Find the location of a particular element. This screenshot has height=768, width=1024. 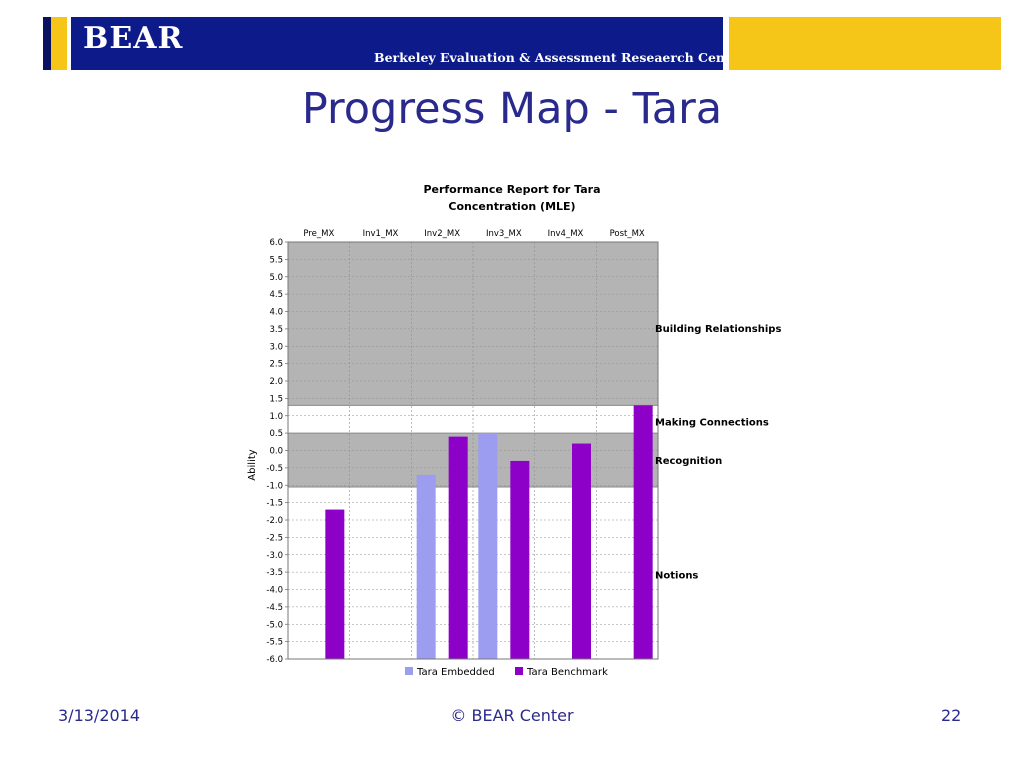

category-label: Inv3_MX is located at coordinates (504, 234).